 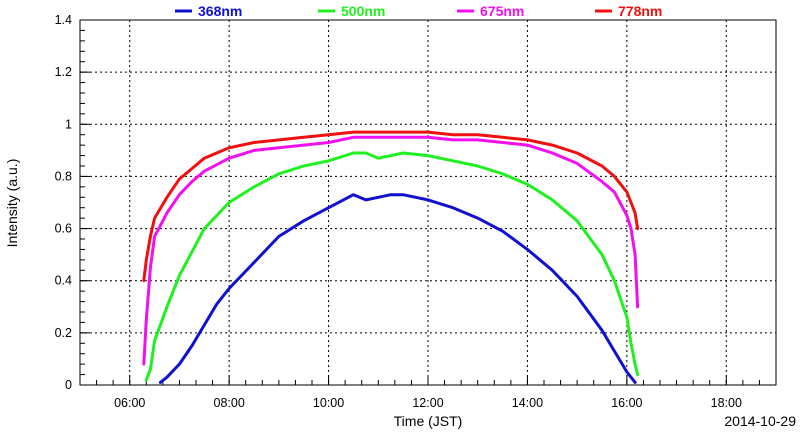 I want to click on x-tick-labels: 06:00 08:00 10:00 12:00 14:00 16:00 18:00, so click(x=428, y=403).